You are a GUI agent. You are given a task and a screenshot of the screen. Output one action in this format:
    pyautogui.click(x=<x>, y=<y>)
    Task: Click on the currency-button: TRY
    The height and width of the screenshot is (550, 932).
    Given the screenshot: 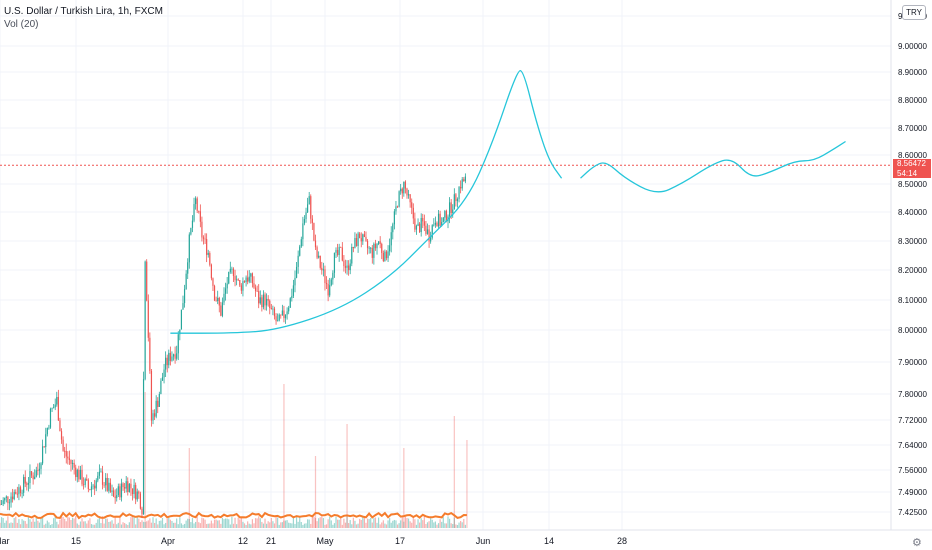 What is the action you would take?
    pyautogui.click(x=914, y=12)
    